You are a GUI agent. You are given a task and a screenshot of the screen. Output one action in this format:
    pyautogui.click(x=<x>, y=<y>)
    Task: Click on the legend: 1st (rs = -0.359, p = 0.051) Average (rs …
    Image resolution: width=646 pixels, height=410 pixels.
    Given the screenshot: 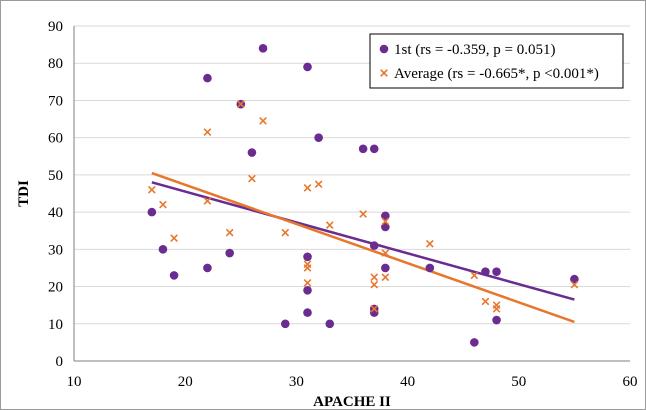 What is the action you would take?
    pyautogui.click(x=496, y=61)
    